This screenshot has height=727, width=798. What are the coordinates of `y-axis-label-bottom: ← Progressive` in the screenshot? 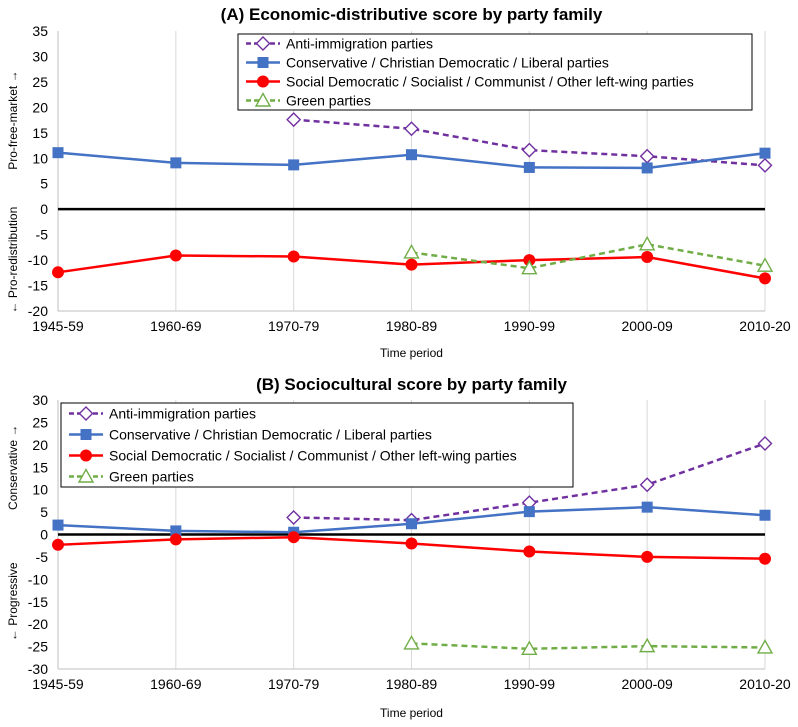 It's located at (13, 601).